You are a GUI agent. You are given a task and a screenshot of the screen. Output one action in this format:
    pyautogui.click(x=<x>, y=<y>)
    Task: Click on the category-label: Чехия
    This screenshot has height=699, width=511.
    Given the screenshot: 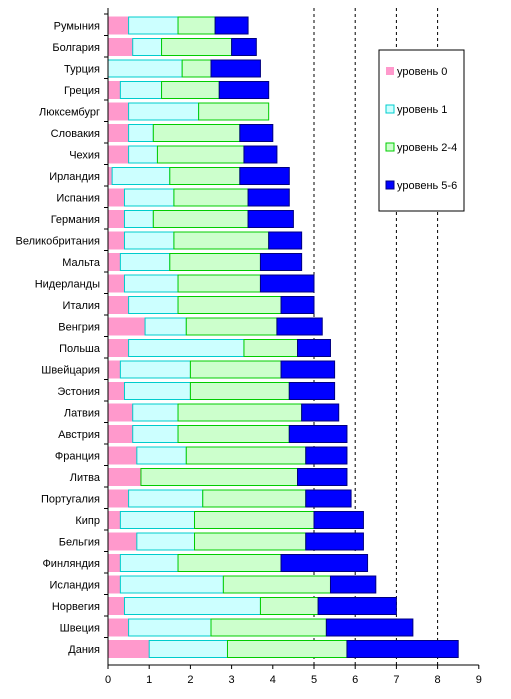 What is the action you would take?
    pyautogui.click(x=84, y=156)
    